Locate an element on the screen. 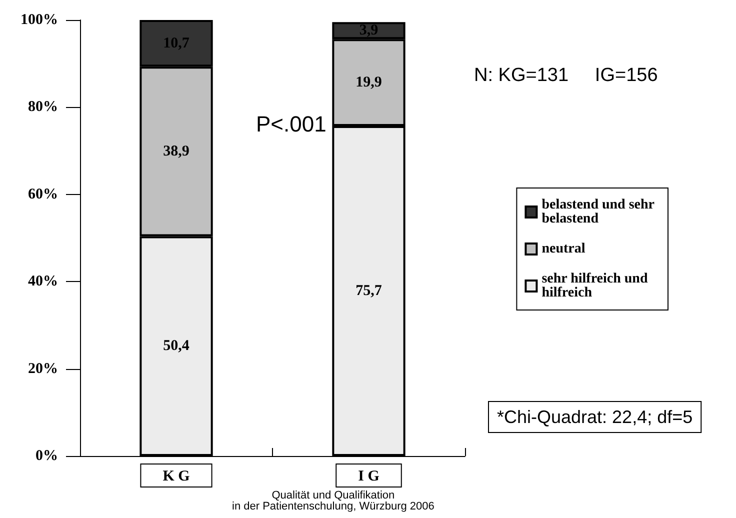 Image resolution: width=736 pixels, height=518 pixels. data-label: 19,9 is located at coordinates (369, 82).